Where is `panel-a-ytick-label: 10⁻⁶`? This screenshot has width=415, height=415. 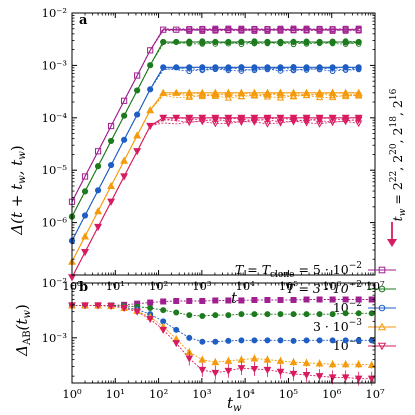 panel-a-ytick-label: 10⁻⁶ is located at coordinates (55, 223).